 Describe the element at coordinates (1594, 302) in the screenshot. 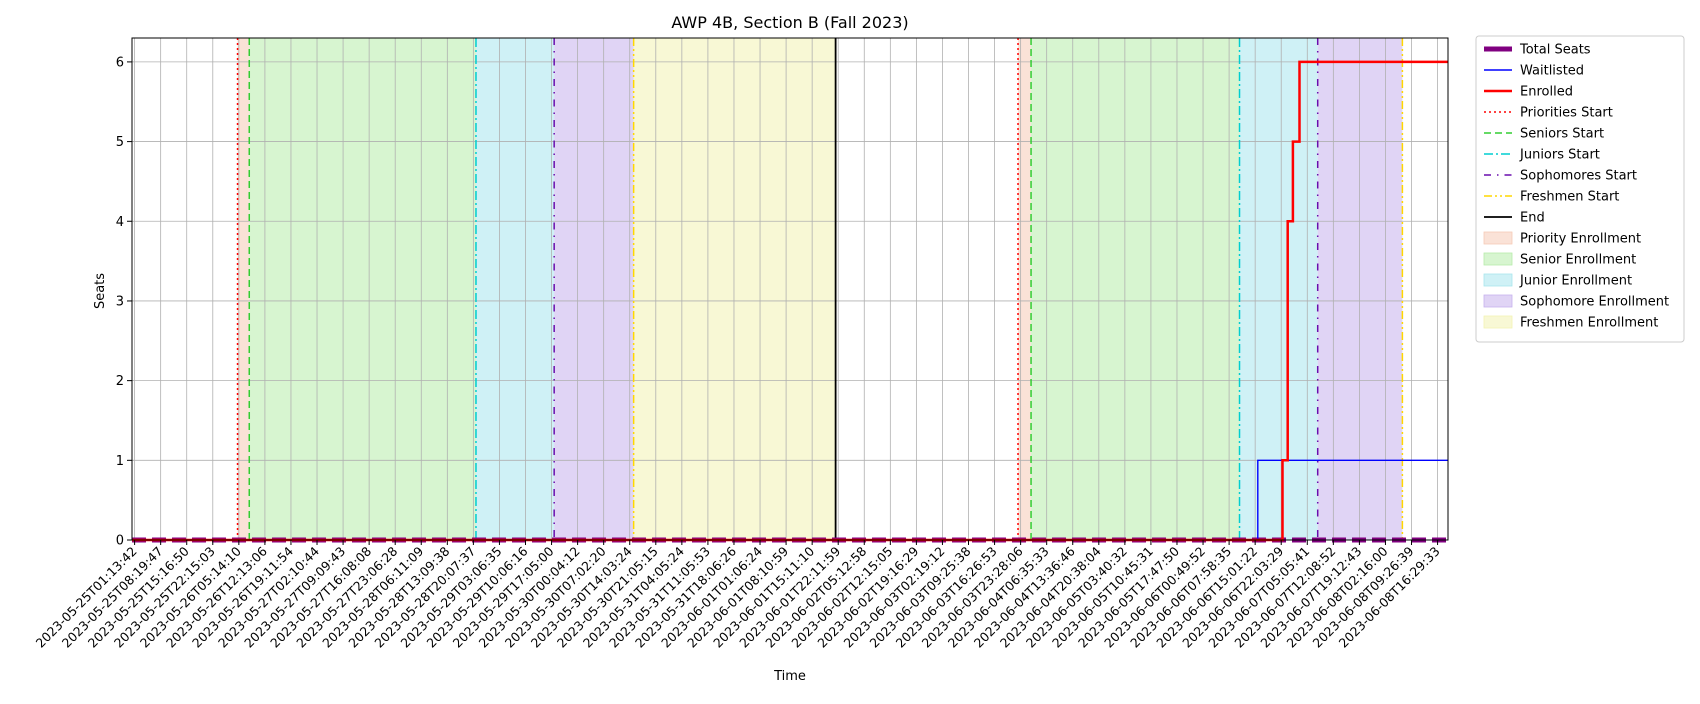

I see `legend-label: Sophomore Enrollment` at that location.